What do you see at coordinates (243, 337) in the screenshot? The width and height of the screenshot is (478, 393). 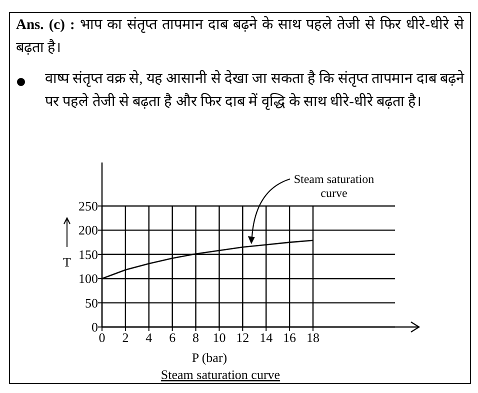 I see `x-tick-label: 12` at bounding box center [243, 337].